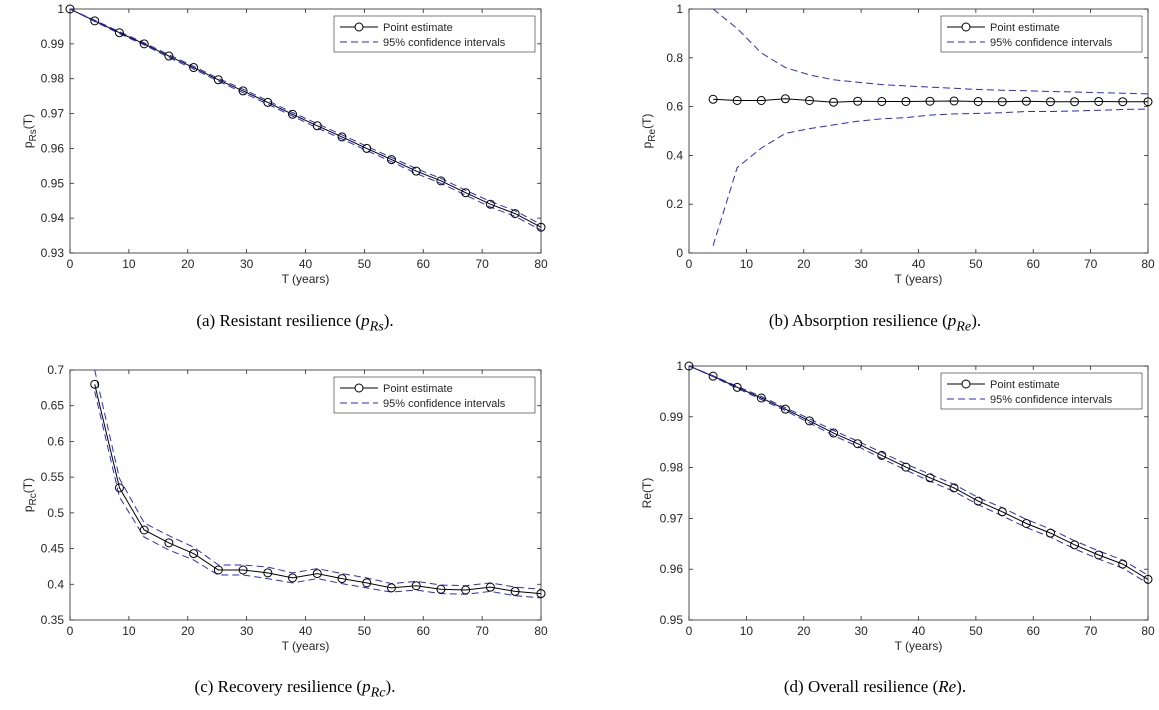  What do you see at coordinates (55, 513) in the screenshot?
I see `y-tick-label: 0.5` at bounding box center [55, 513].